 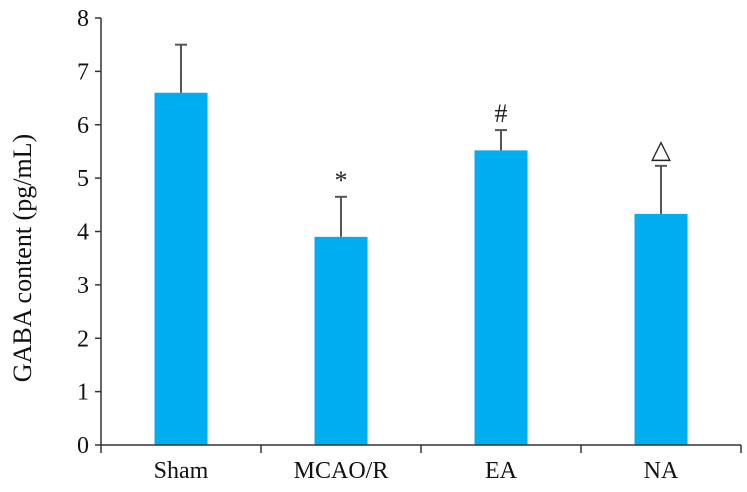 What do you see at coordinates (416, 471) in the screenshot?
I see `x-axis-labels: Sham MCAO/R EA NA` at bounding box center [416, 471].